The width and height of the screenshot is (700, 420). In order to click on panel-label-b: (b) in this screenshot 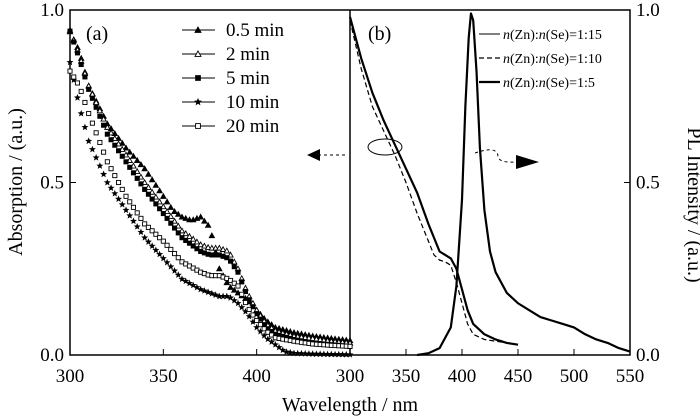, I will do `click(379, 34)`.